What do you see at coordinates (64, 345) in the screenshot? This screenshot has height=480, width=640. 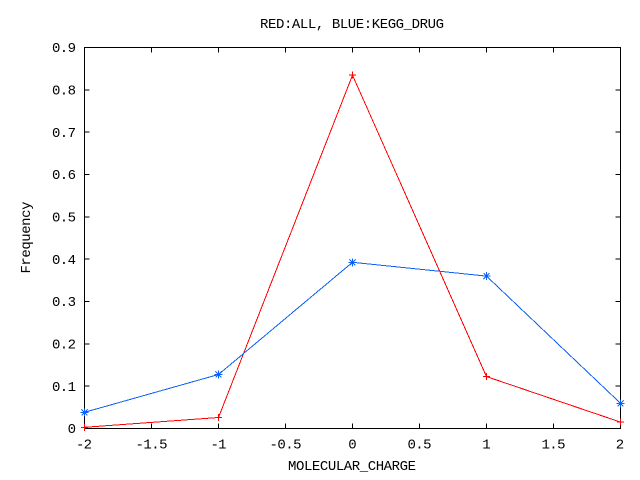 I see `svg-text: 0.2` at bounding box center [64, 345].